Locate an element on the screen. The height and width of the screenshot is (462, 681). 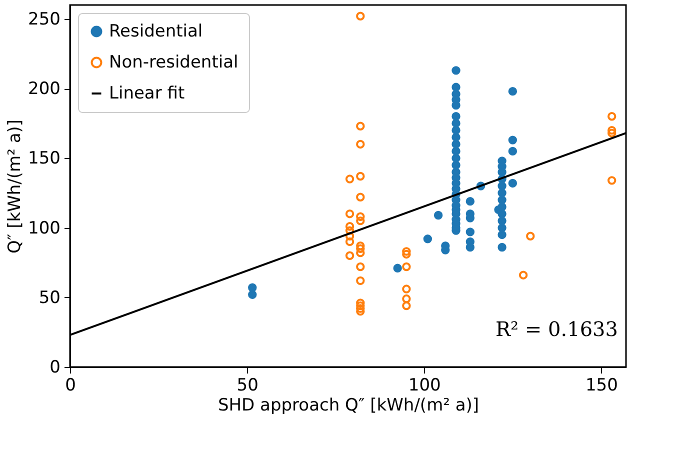
y-tick-label: 250 is located at coordinates (44, 19).